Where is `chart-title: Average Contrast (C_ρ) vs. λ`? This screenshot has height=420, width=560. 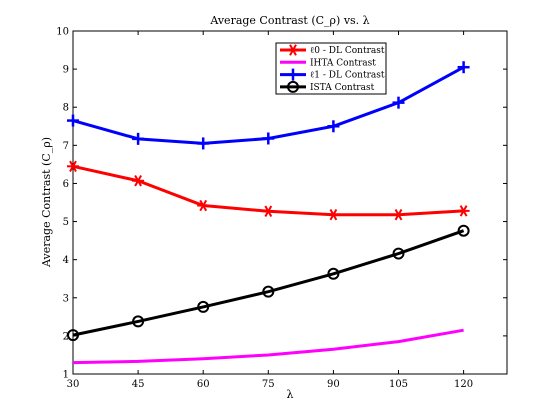 chart-title: Average Contrast (C_ρ) vs. λ is located at coordinates (289, 20).